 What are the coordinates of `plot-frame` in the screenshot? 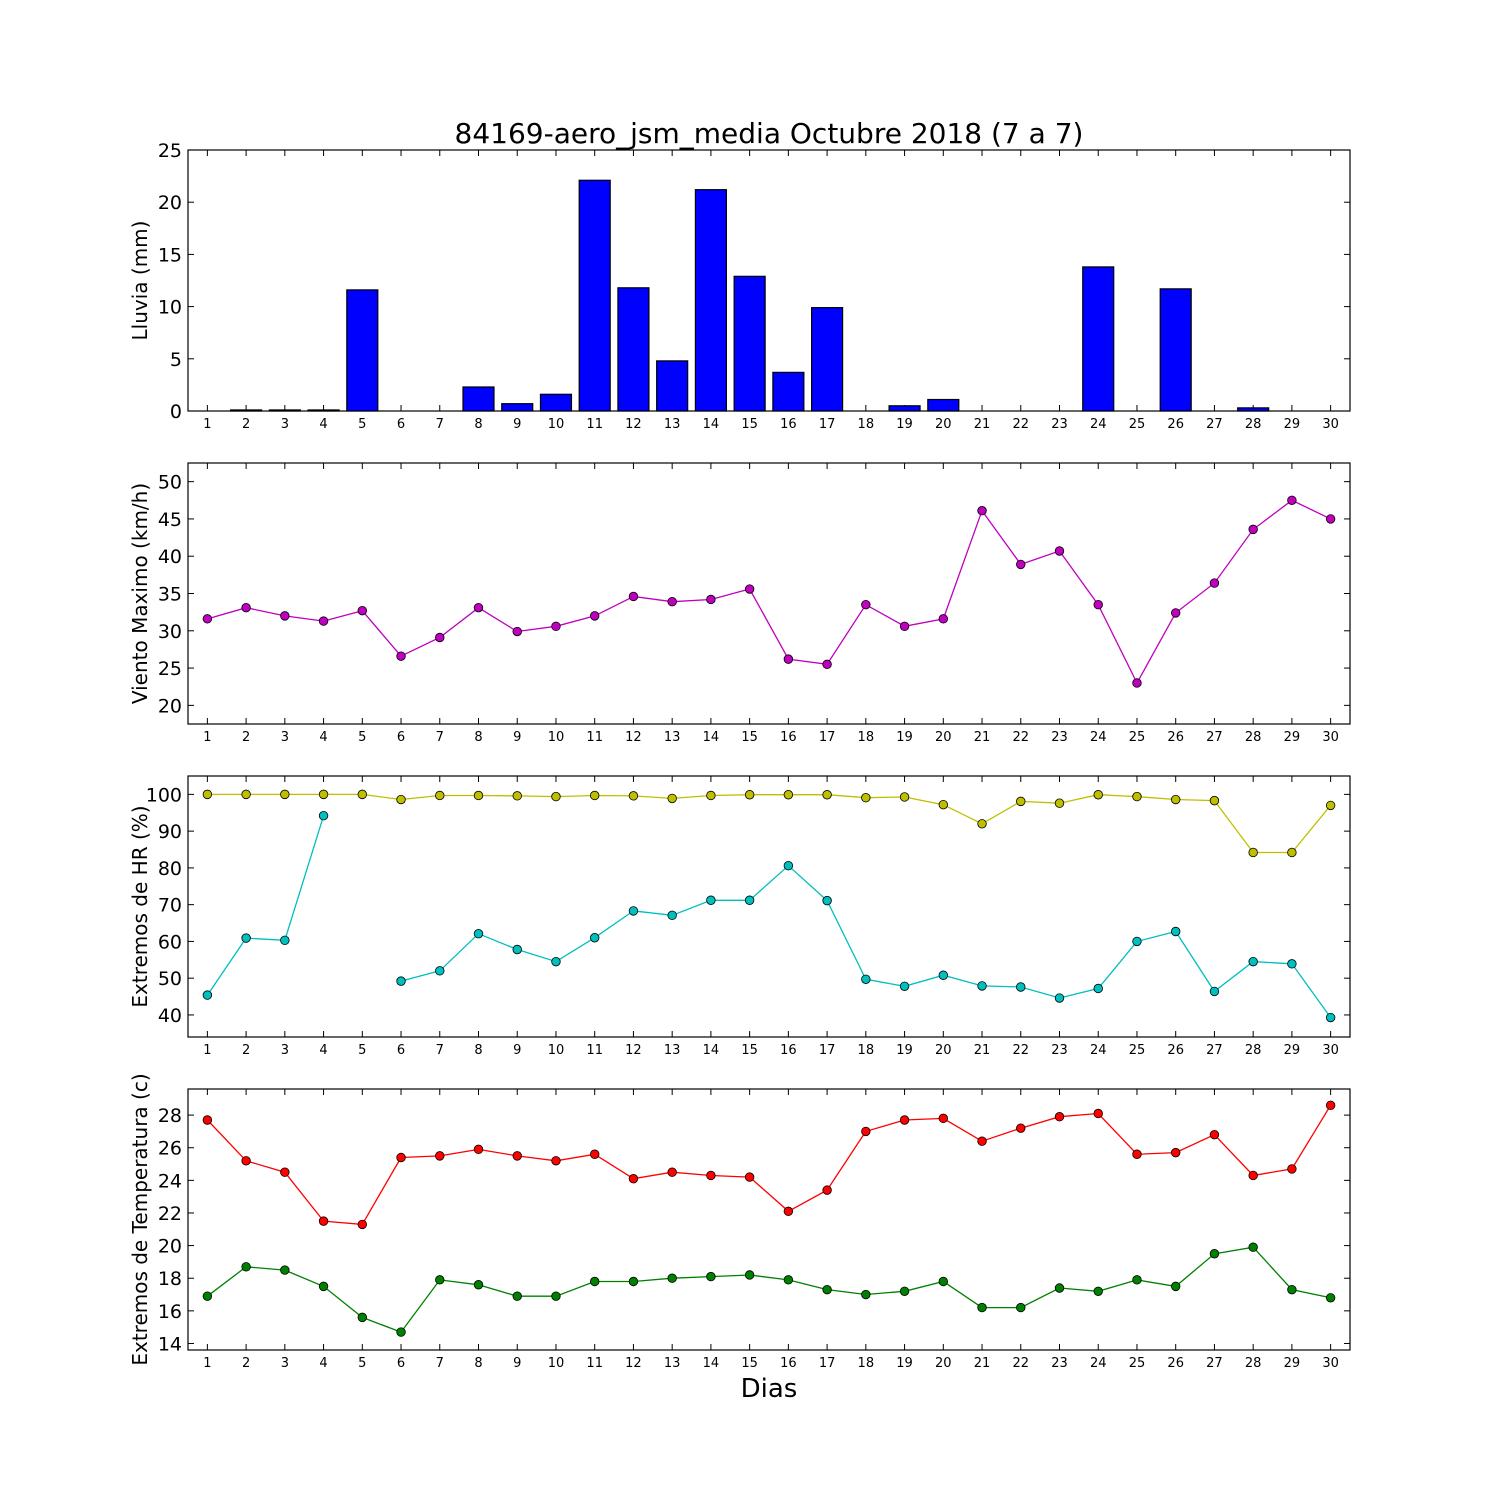 It's located at (769, 280).